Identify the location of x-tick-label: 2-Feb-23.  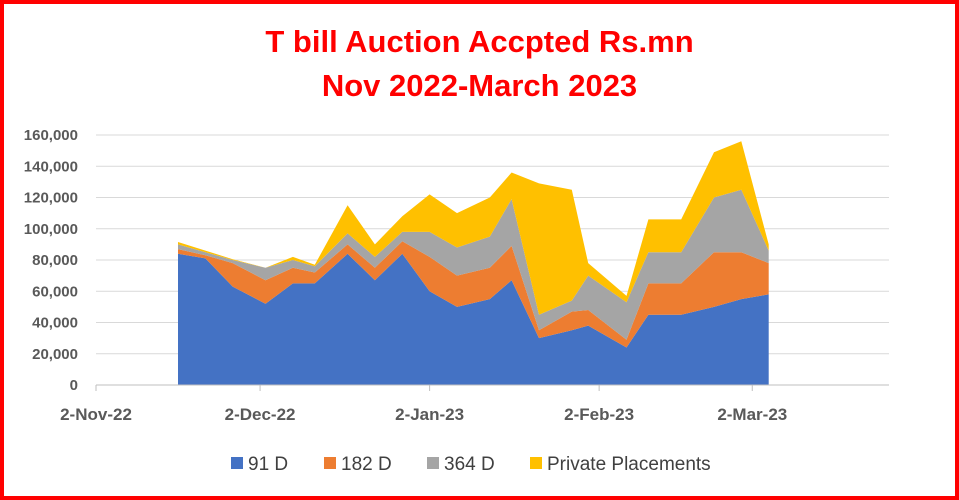
(599, 414).